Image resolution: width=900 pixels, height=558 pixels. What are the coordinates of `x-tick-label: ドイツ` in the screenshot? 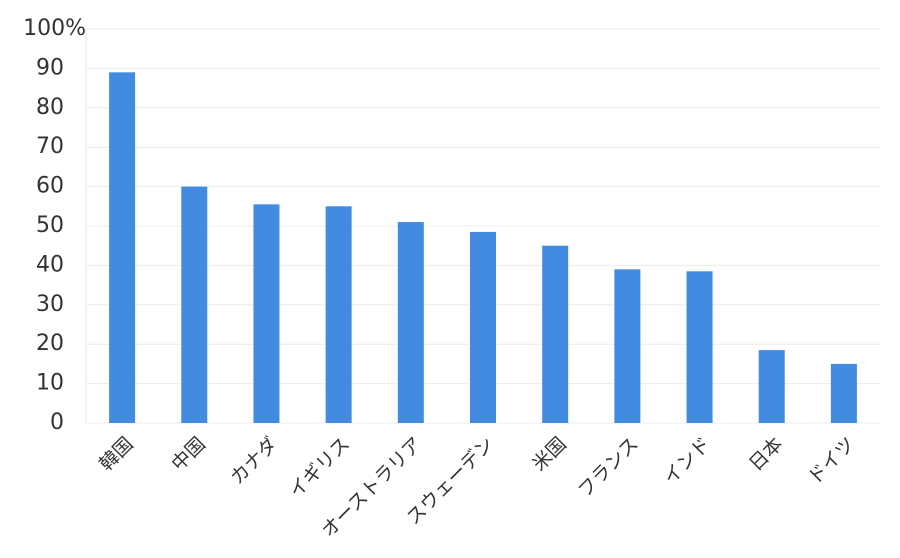 It's located at (832, 461).